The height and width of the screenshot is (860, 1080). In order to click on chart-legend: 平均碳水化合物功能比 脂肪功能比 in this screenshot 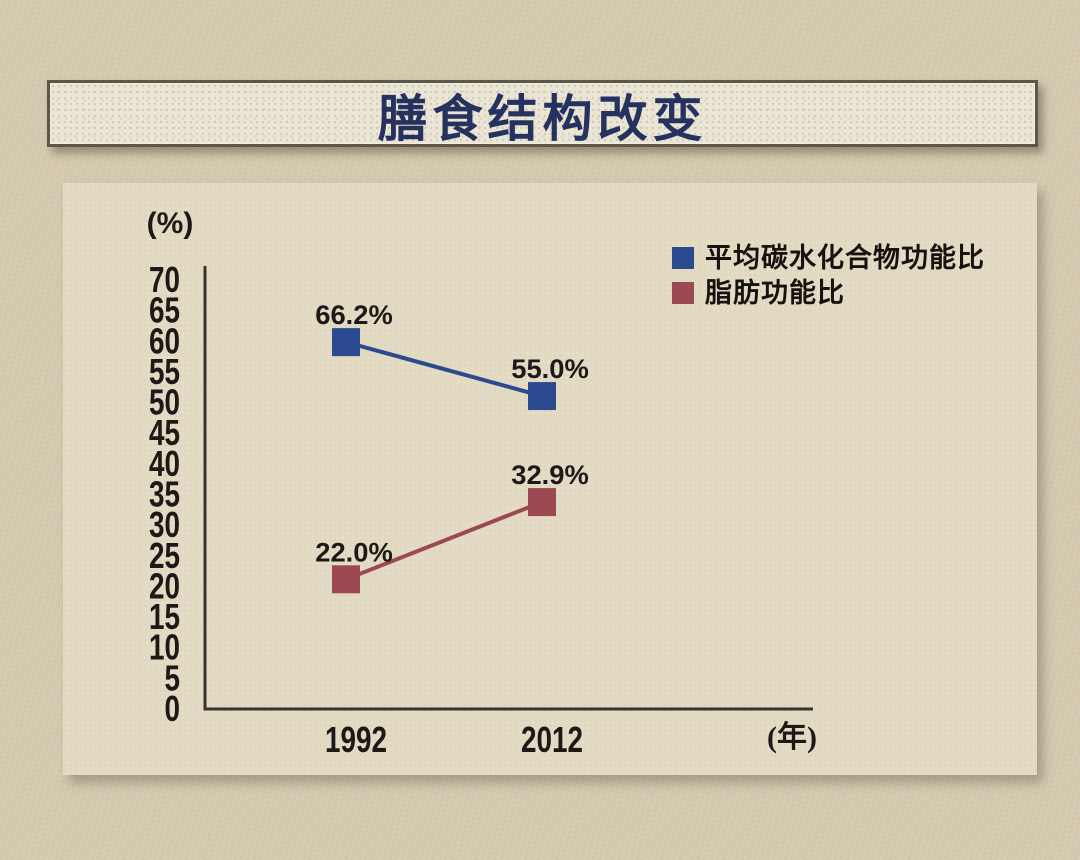, I will do `click(828, 279)`.